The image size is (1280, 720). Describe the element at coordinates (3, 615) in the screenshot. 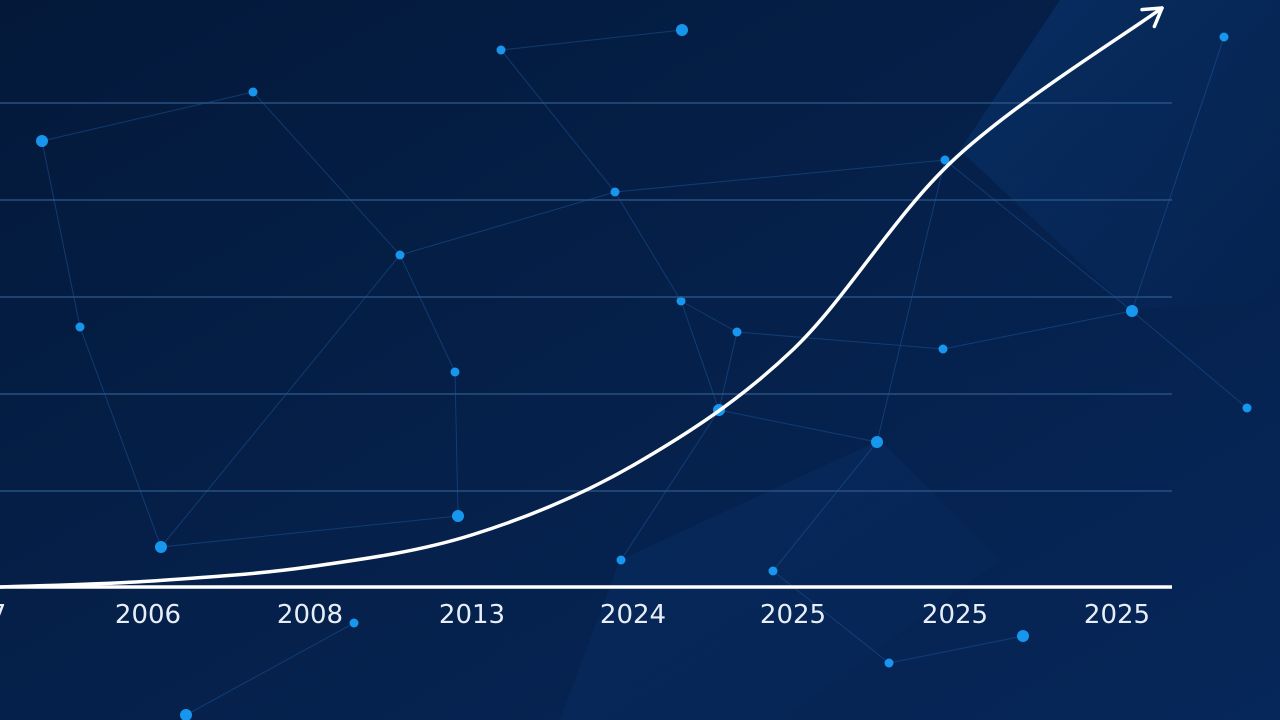

I see `x-tick-label: 7` at that location.